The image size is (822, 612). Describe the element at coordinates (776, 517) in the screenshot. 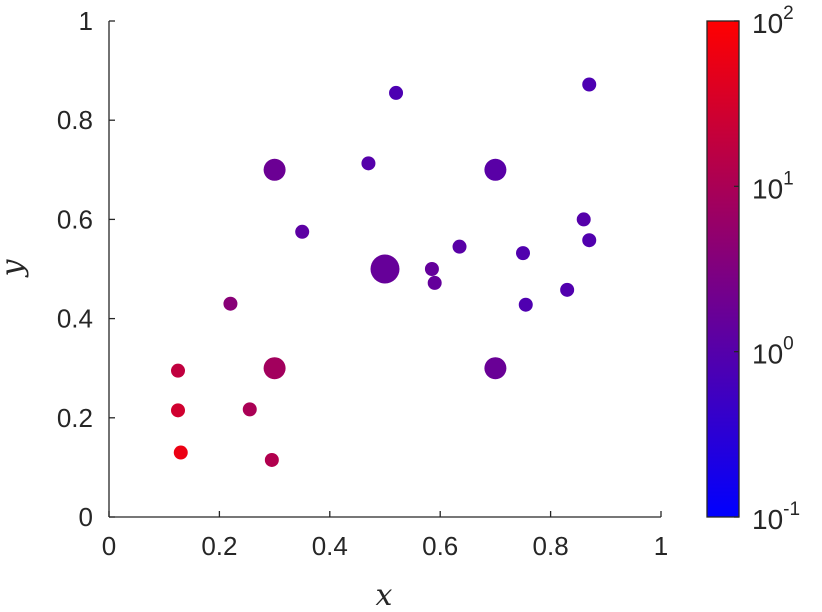

I see `colorbar-tick-label: 10⁻¹` at that location.